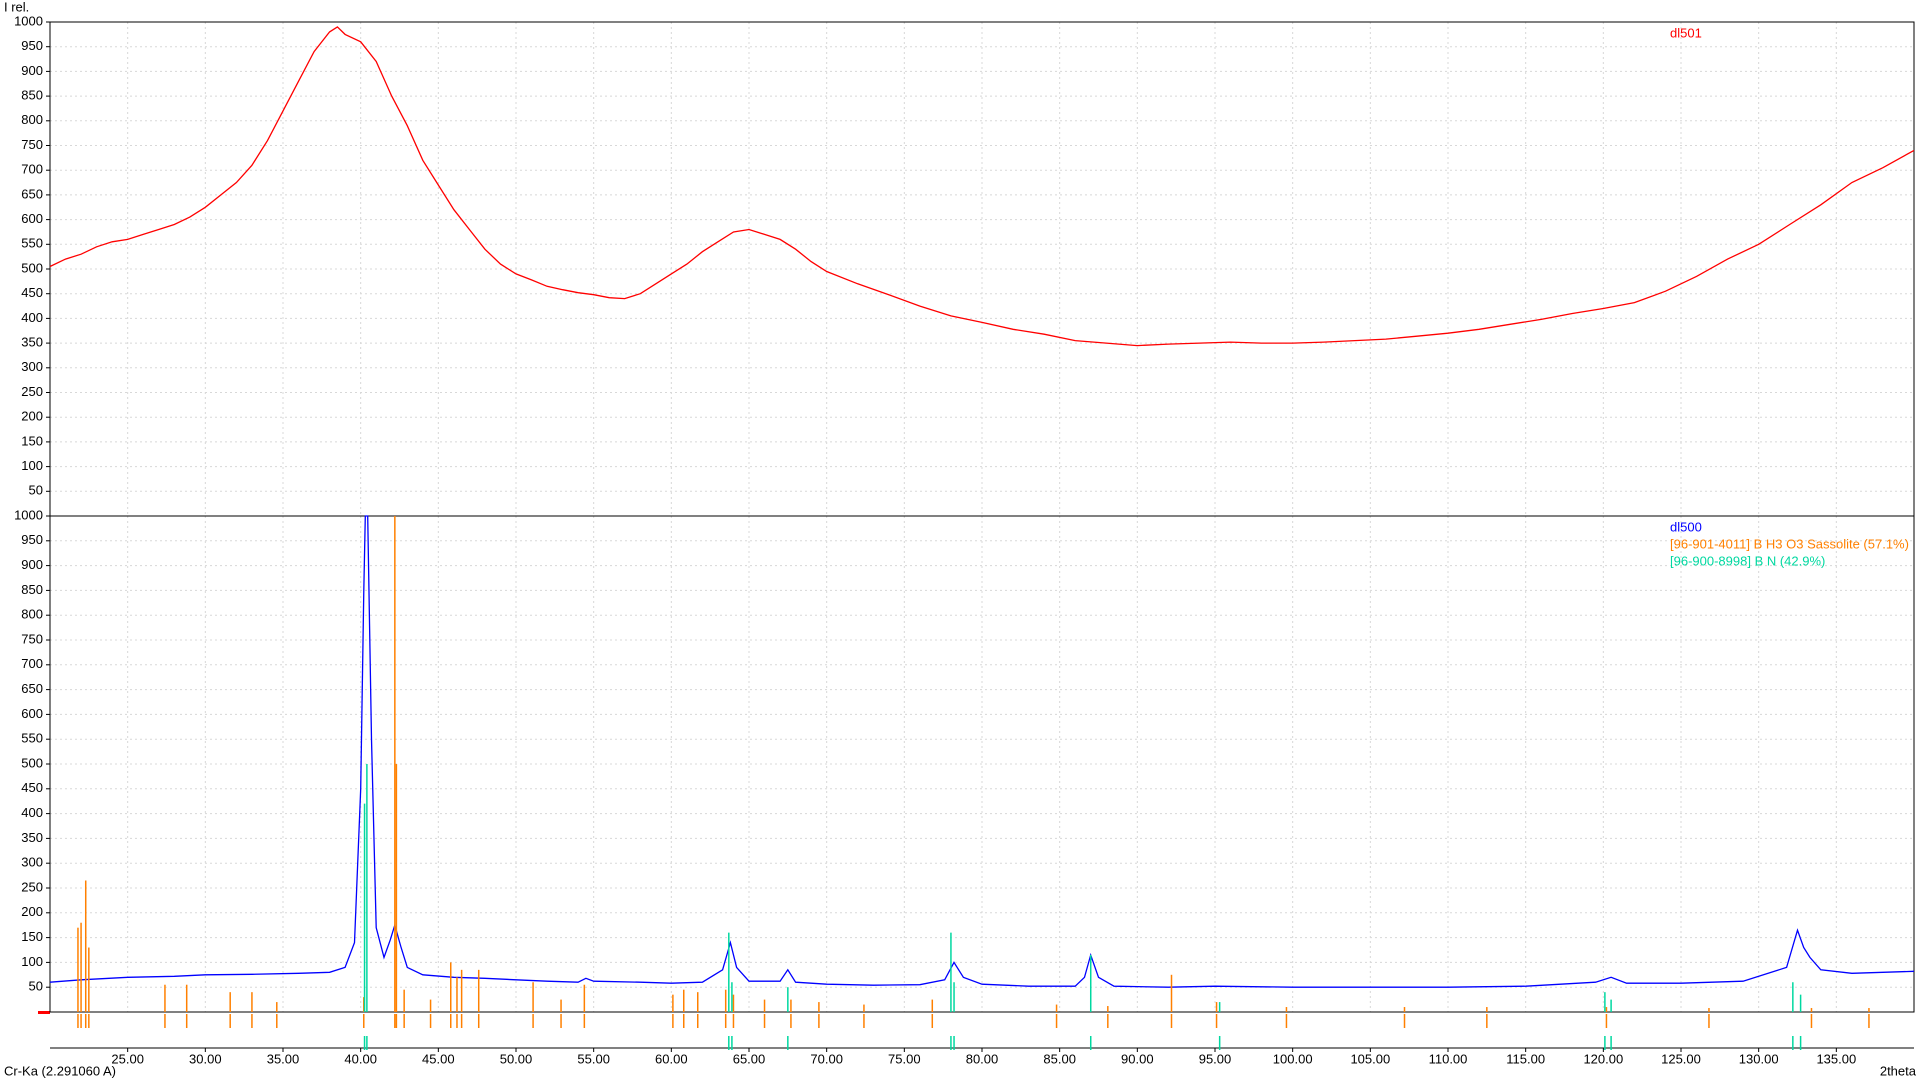 The height and width of the screenshot is (1080, 1920). I want to click on x-tick-label: 120.00, so click(1603, 1058).